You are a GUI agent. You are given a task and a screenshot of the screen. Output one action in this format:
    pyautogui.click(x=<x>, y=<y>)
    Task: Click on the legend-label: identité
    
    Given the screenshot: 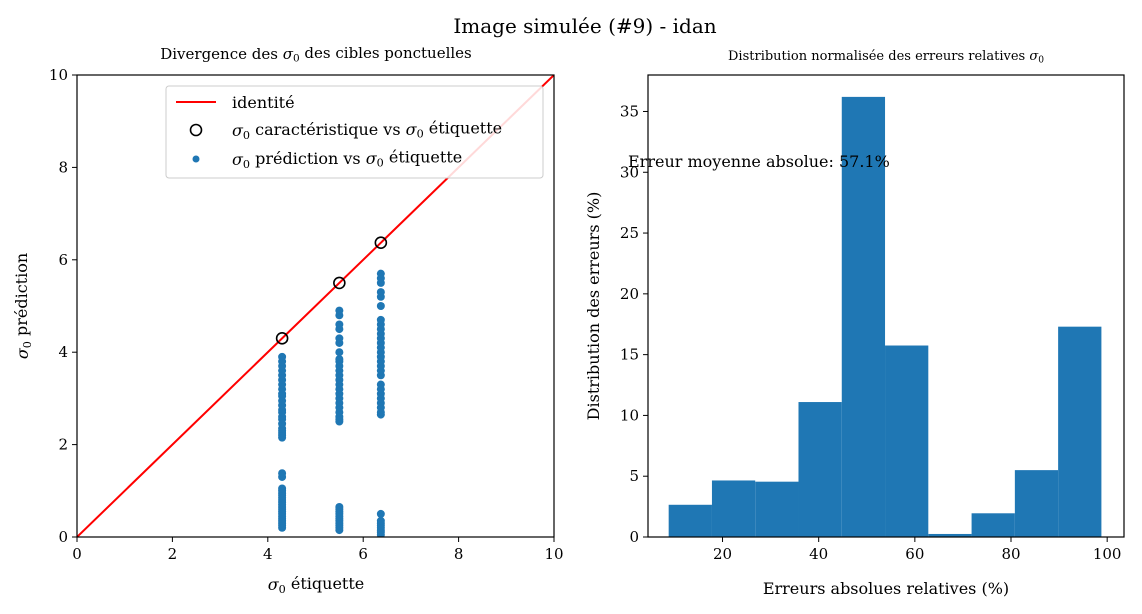 What is the action you would take?
    pyautogui.click(x=263, y=102)
    